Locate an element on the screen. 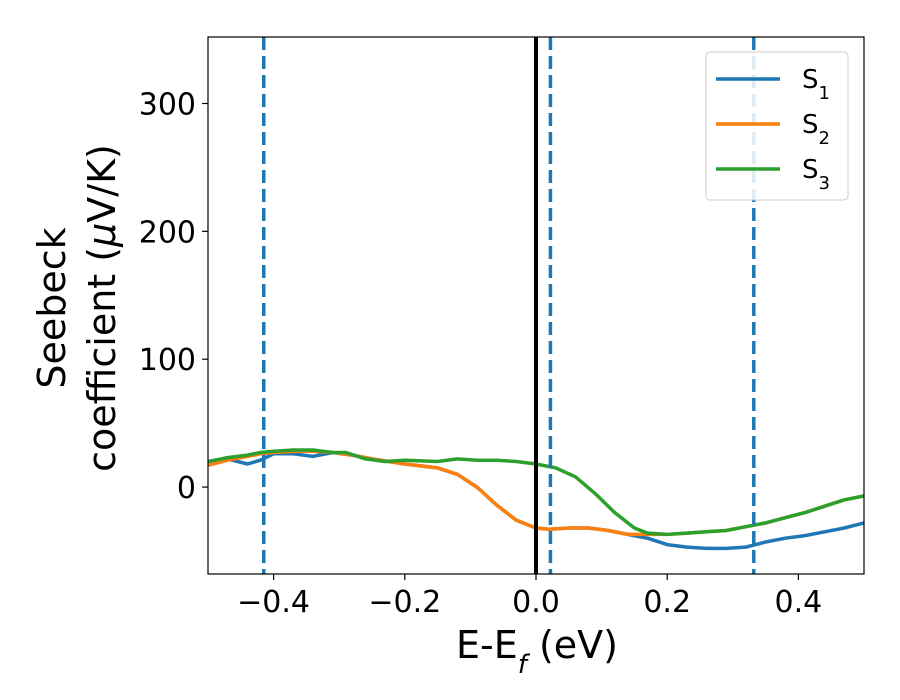 The height and width of the screenshot is (700, 900). x-axis-label: E-Ef (eV) is located at coordinates (537, 651).